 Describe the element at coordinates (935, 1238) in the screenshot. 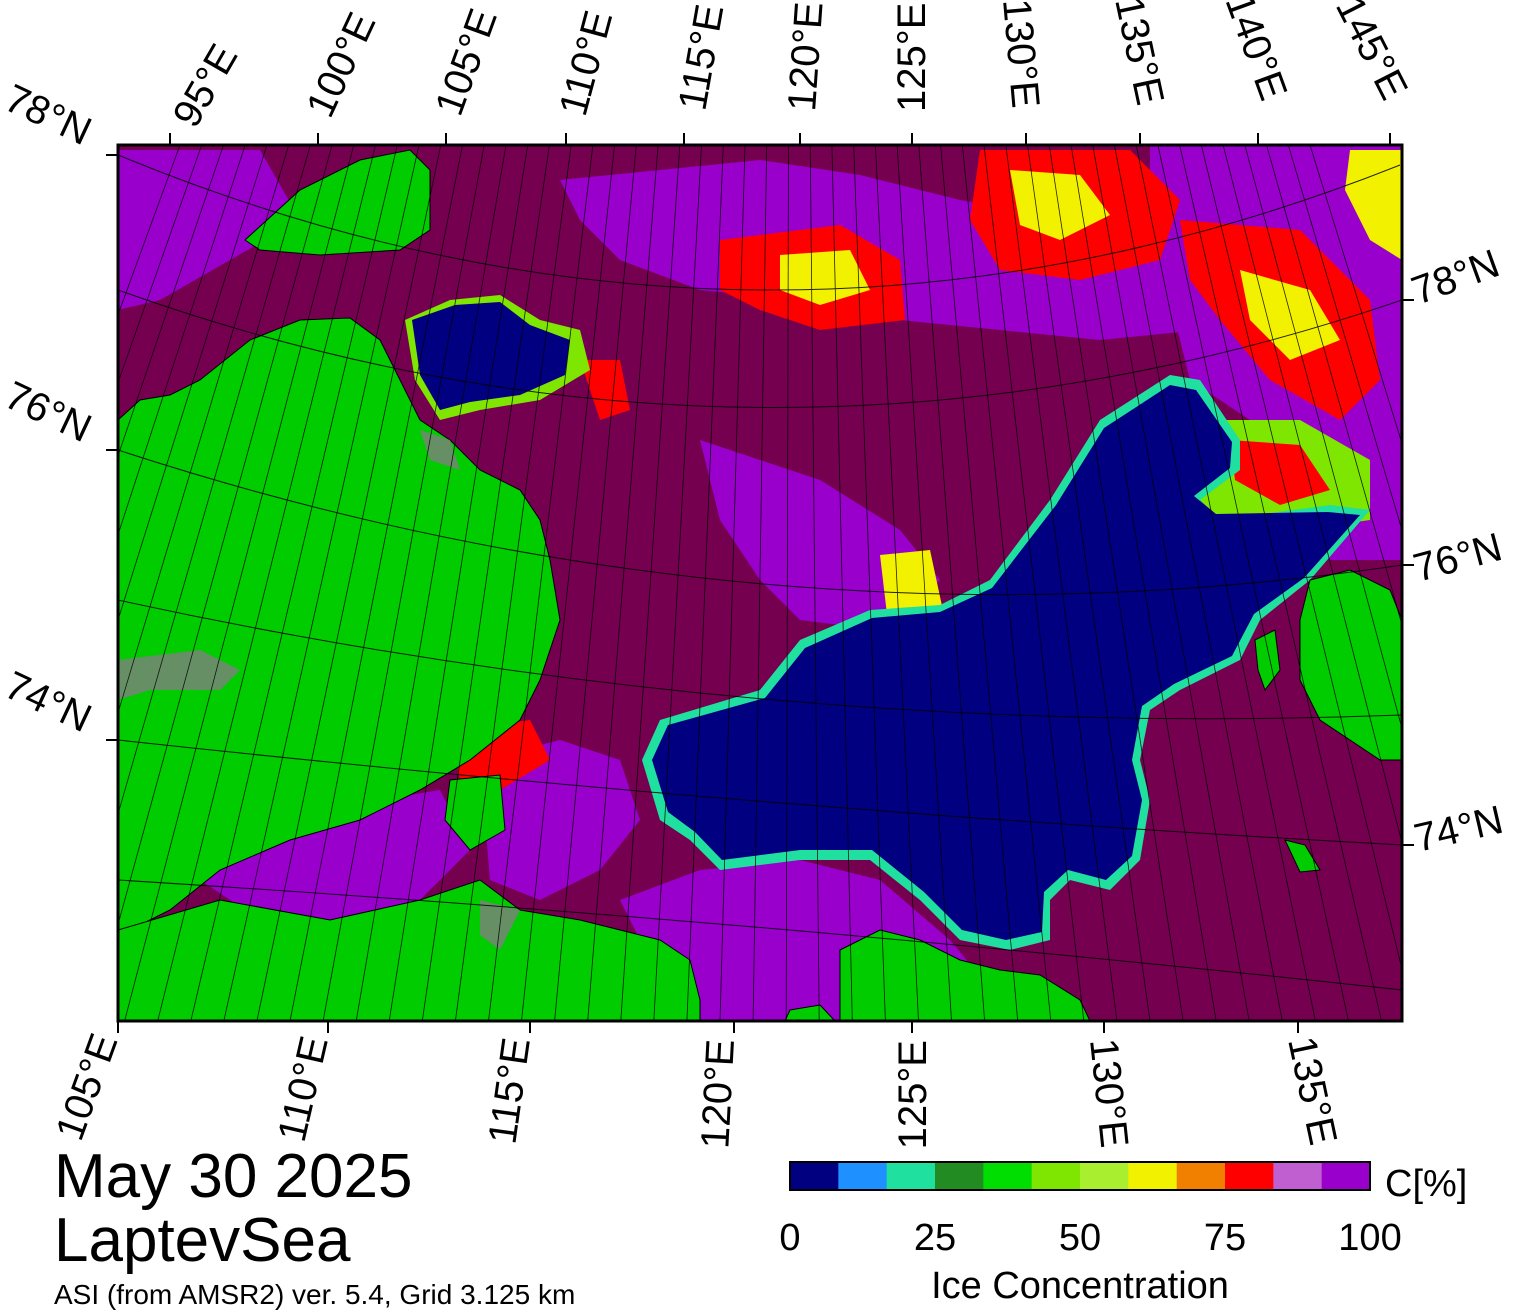

I see `colorbar-tick-label: 25` at that location.